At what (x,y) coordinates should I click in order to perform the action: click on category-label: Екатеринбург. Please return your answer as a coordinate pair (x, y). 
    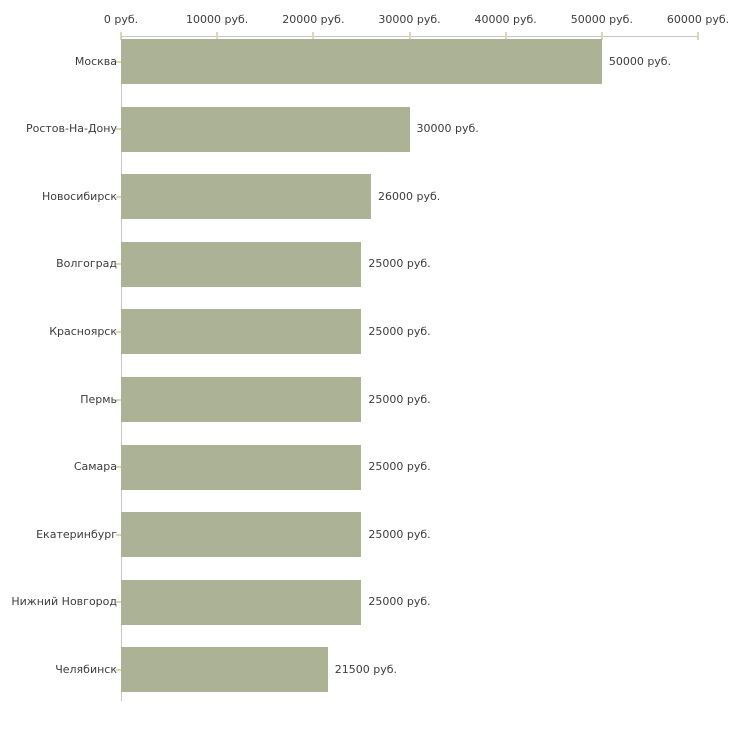
    Looking at the image, I should click on (76, 534).